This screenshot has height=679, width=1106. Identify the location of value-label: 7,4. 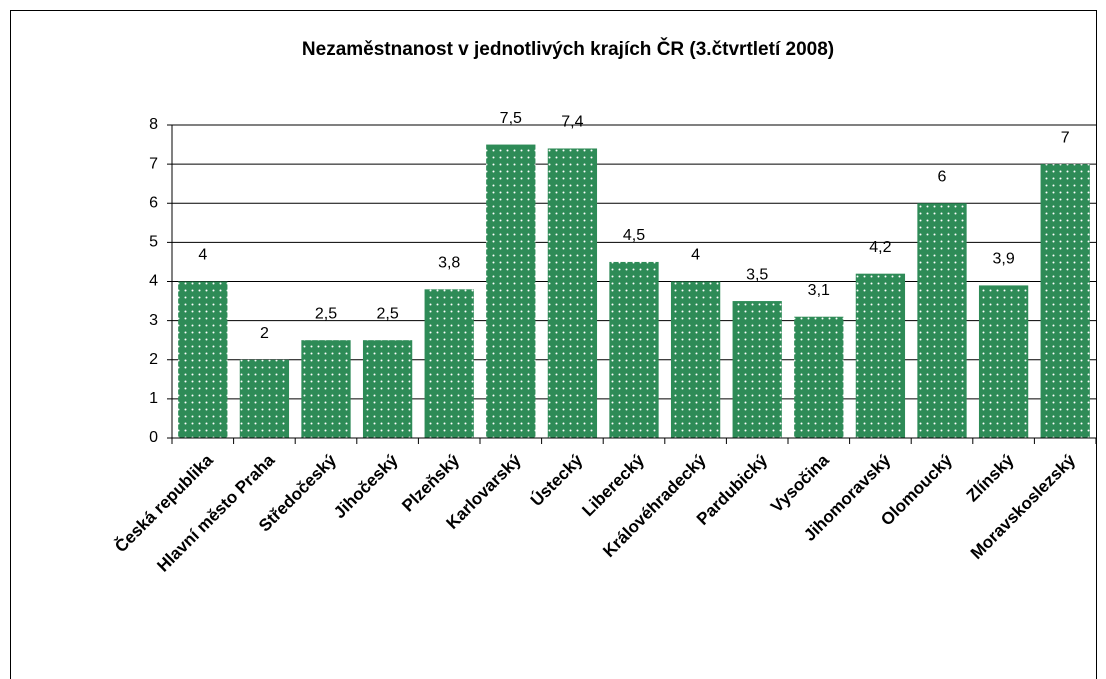
(572, 122).